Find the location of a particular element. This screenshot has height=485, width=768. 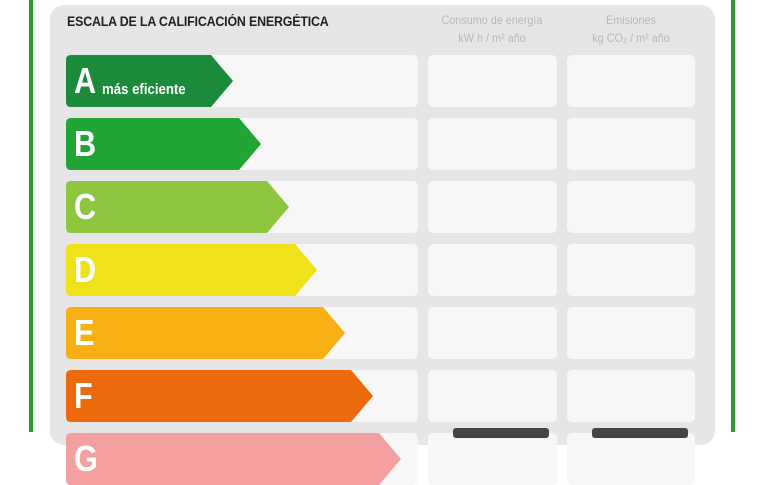

rating-letter: C is located at coordinates (85, 206).